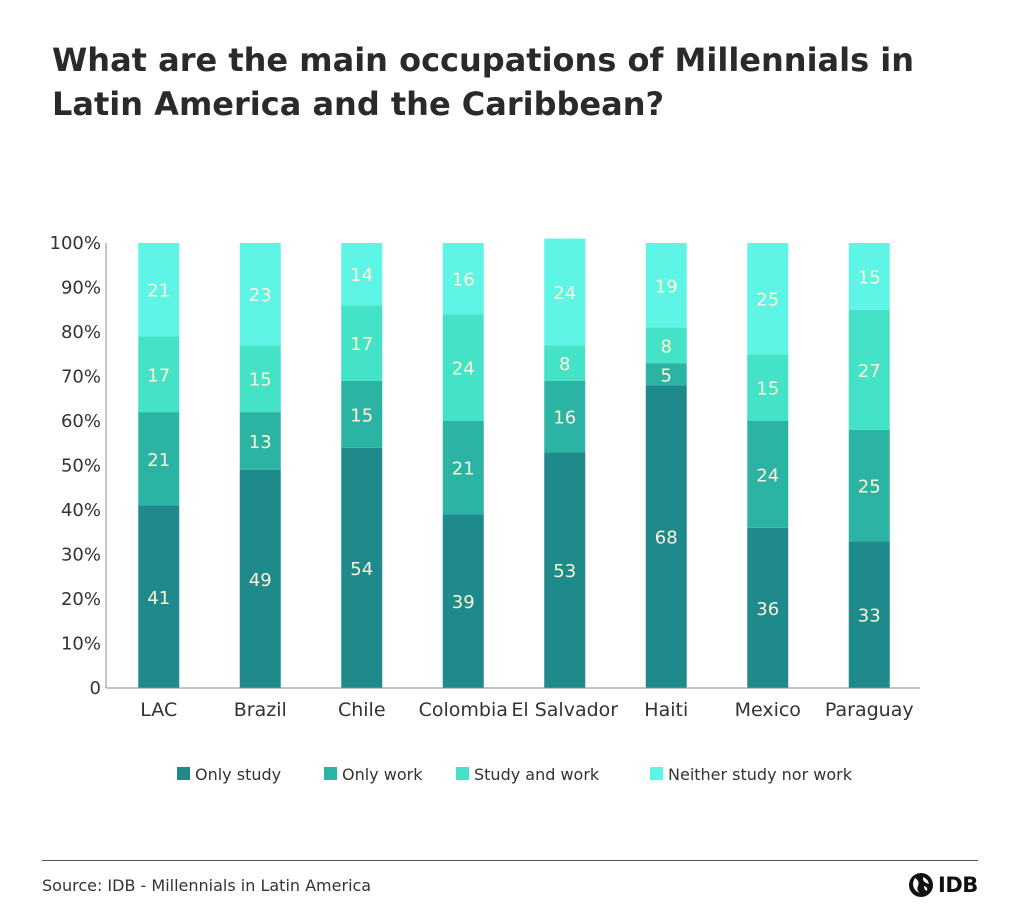  What do you see at coordinates (869, 710) in the screenshot?
I see `x-tick-label: Paraguay` at bounding box center [869, 710].